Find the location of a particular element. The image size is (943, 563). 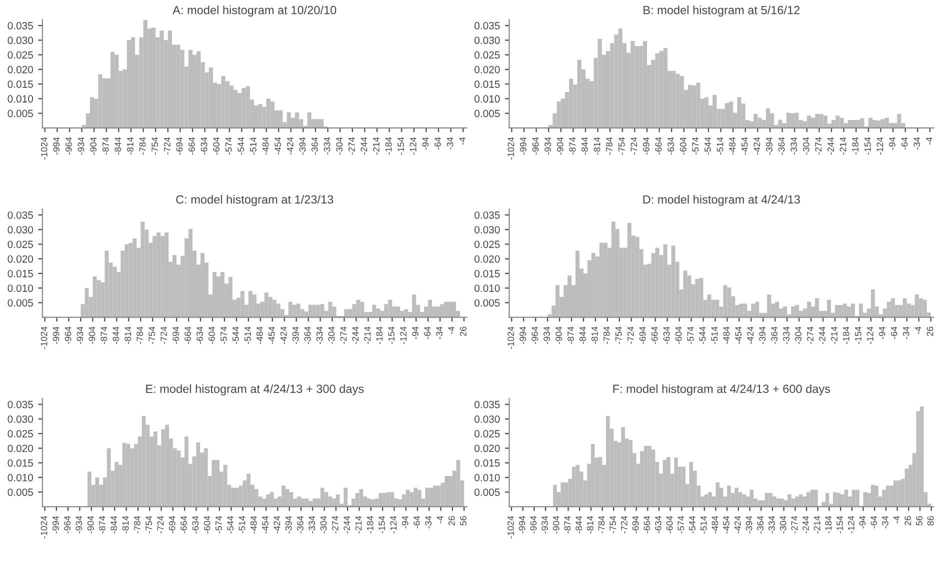

chart-title: F: model histogram at 4/24/13 + 600 days is located at coordinates (721, 390).